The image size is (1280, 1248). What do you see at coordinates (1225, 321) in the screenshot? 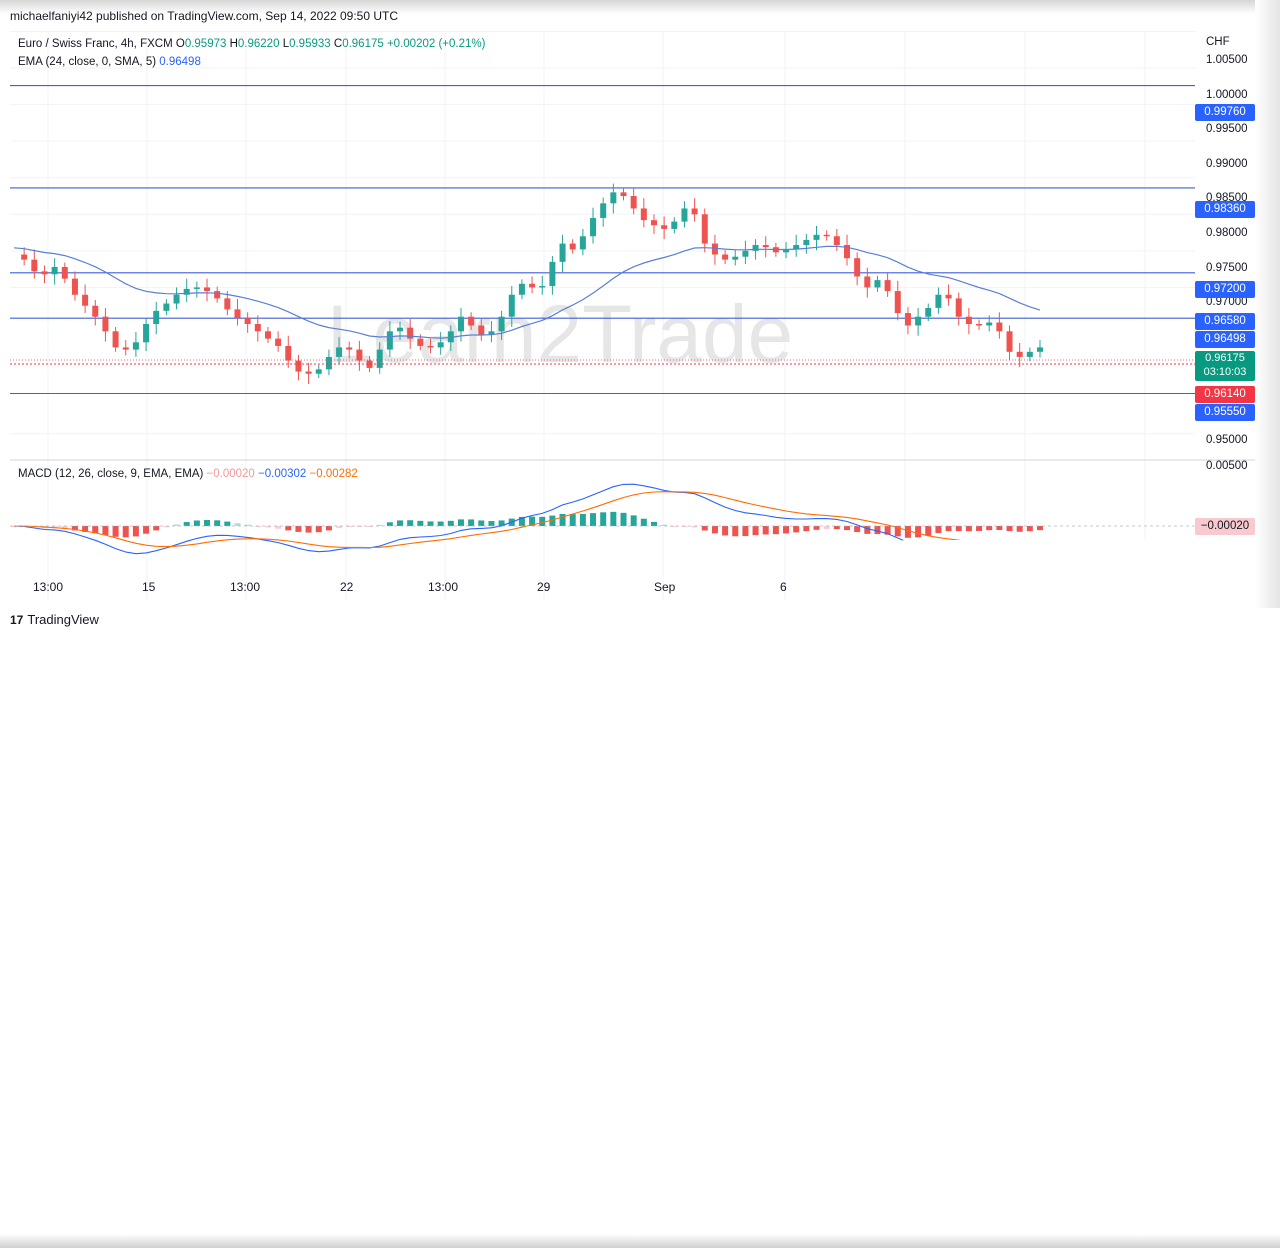
I see `level-label-0.96580: 0.96580` at bounding box center [1225, 321].